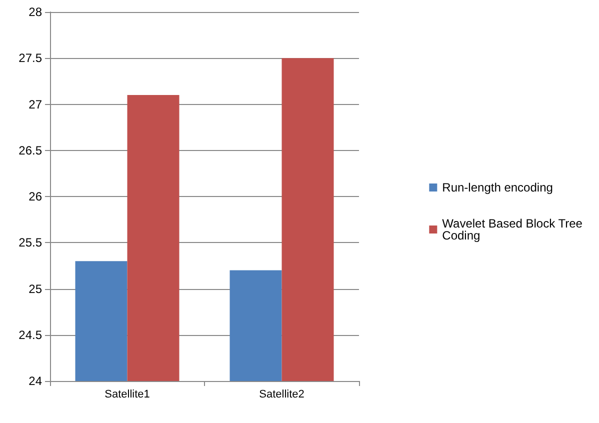  I want to click on y-tick-label: 25, so click(35, 289).